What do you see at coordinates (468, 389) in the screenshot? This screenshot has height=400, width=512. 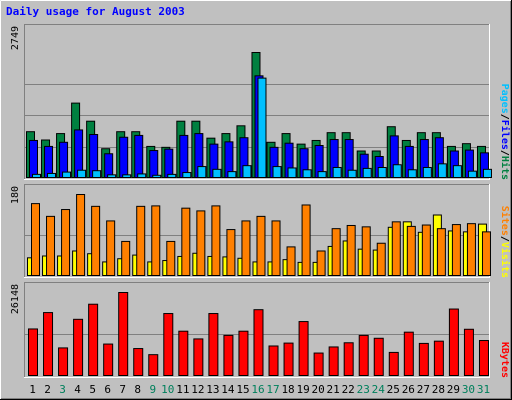 I see `x-tick-label: 30` at bounding box center [468, 389].